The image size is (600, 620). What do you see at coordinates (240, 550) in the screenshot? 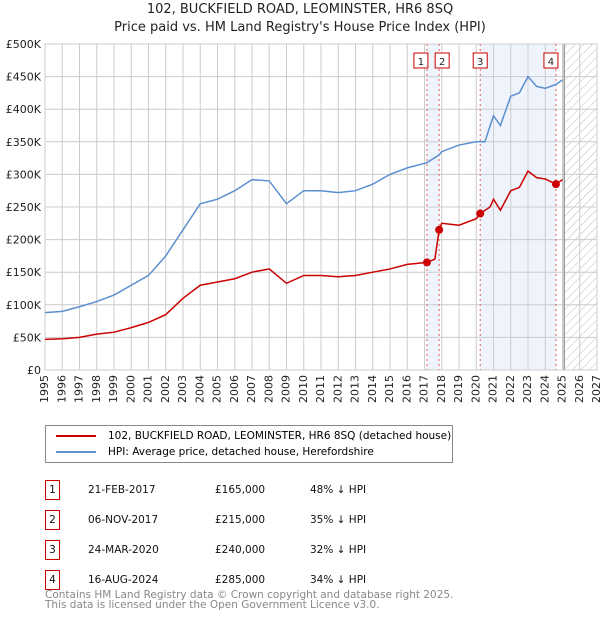
I see `transaction-price: £240,000` at bounding box center [240, 550].